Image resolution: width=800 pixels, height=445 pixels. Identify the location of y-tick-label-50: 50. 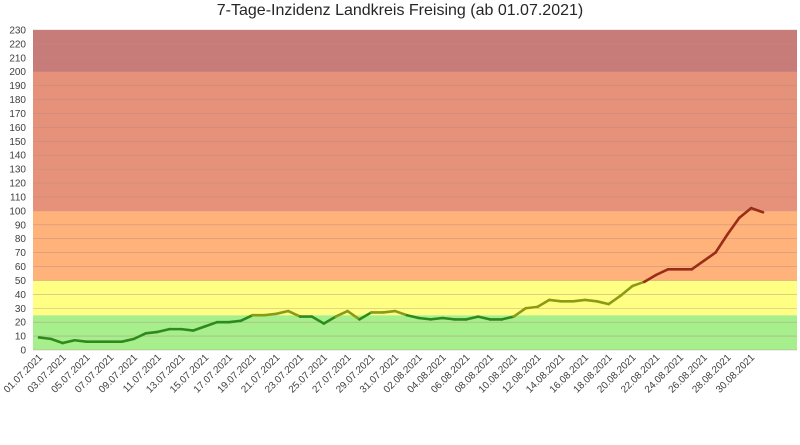
(21, 281).